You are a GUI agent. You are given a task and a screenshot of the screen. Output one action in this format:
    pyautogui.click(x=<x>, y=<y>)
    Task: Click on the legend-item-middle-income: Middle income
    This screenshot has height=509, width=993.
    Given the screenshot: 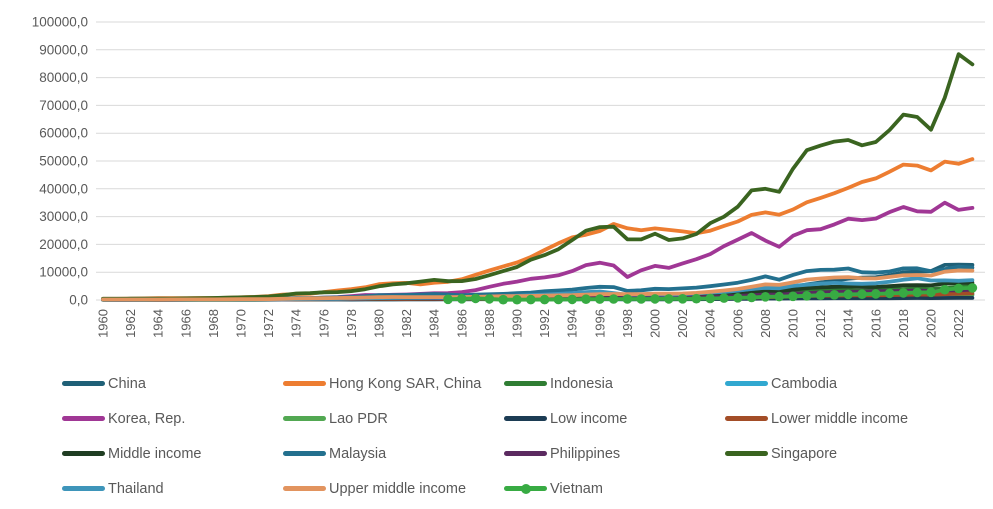 What is the action you would take?
    pyautogui.click(x=172, y=454)
    